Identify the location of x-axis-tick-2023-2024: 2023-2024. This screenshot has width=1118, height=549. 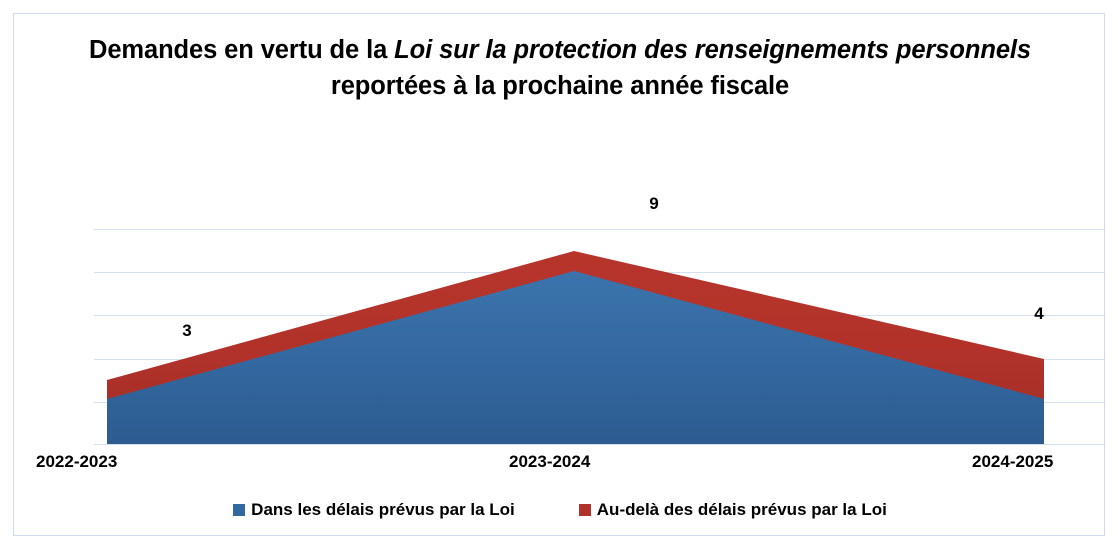
(550, 461).